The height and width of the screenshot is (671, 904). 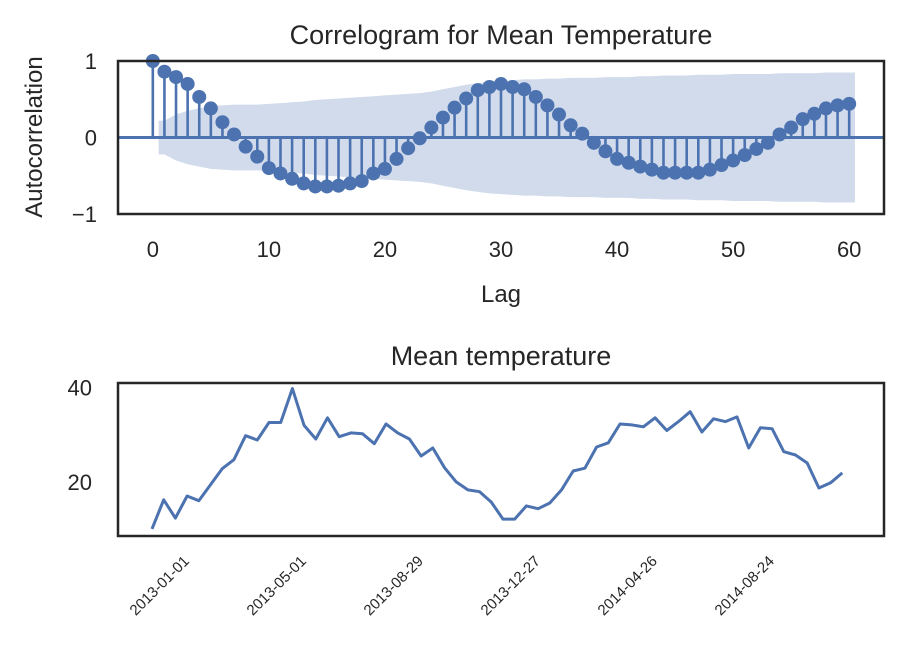 I want to click on acf-y-tick-label: 1, so click(x=91, y=61).